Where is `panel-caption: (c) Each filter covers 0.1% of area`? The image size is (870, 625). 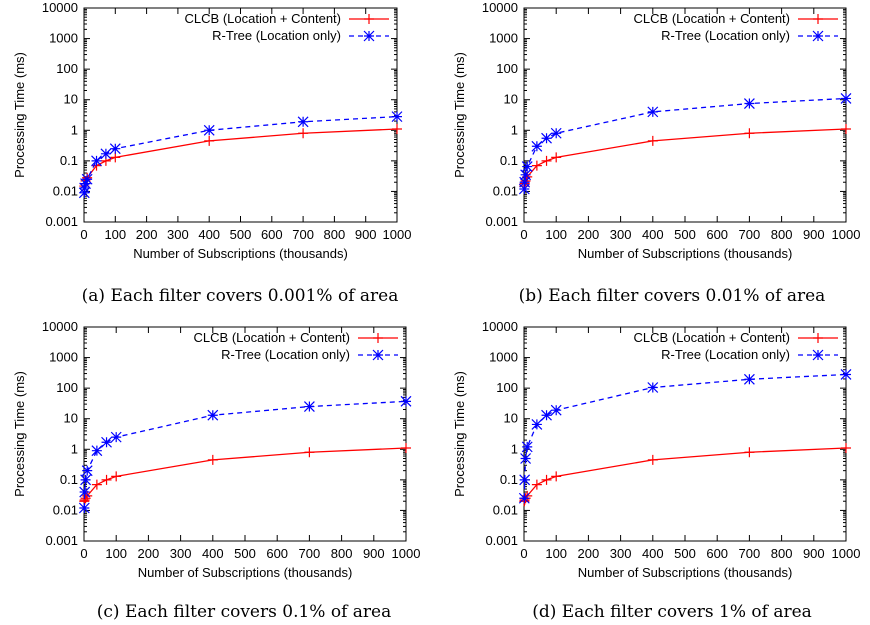 panel-caption: (c) Each filter covers 0.1% of area is located at coordinates (244, 612).